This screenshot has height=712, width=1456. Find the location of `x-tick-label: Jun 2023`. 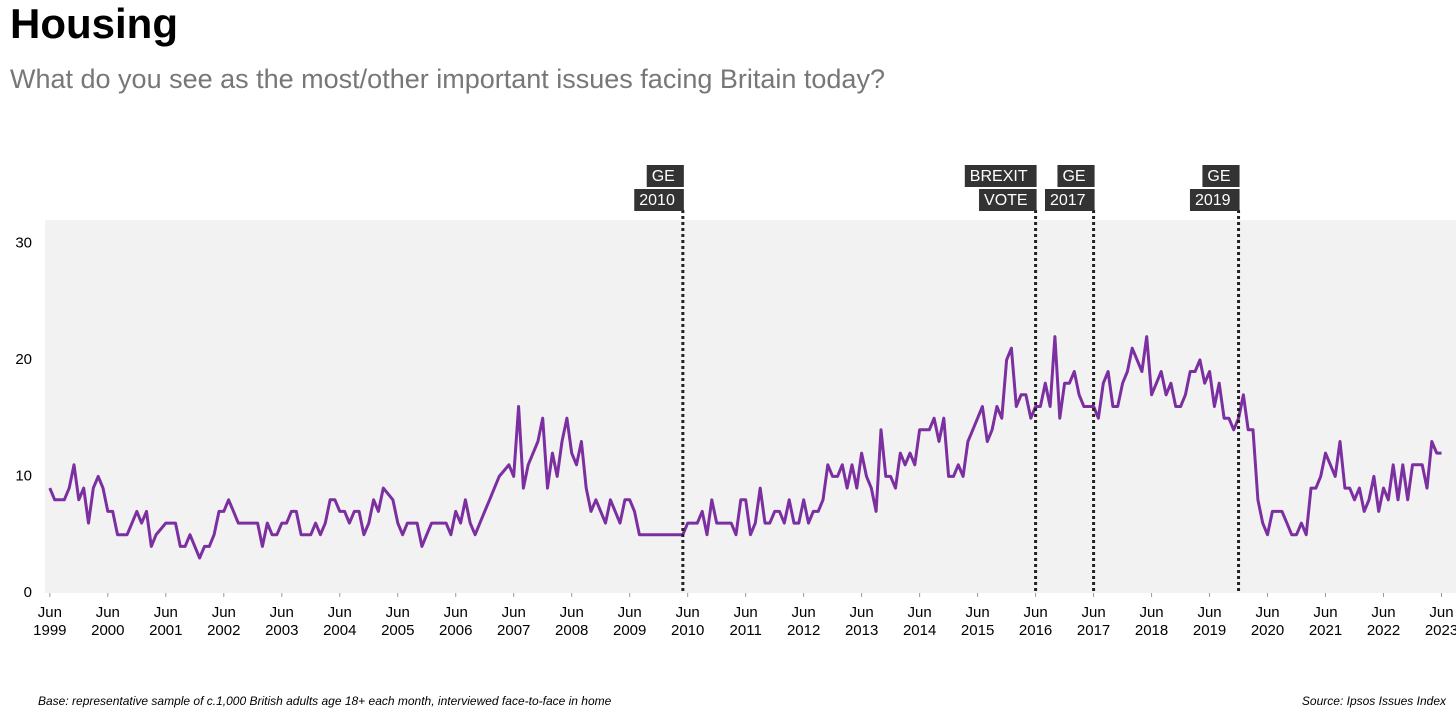

x-tick-label: Jun 2023 is located at coordinates (1440, 621).